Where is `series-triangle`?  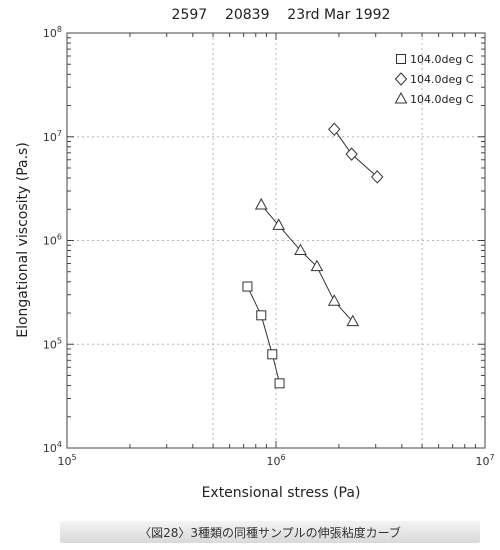
series-triangle is located at coordinates (307, 262).